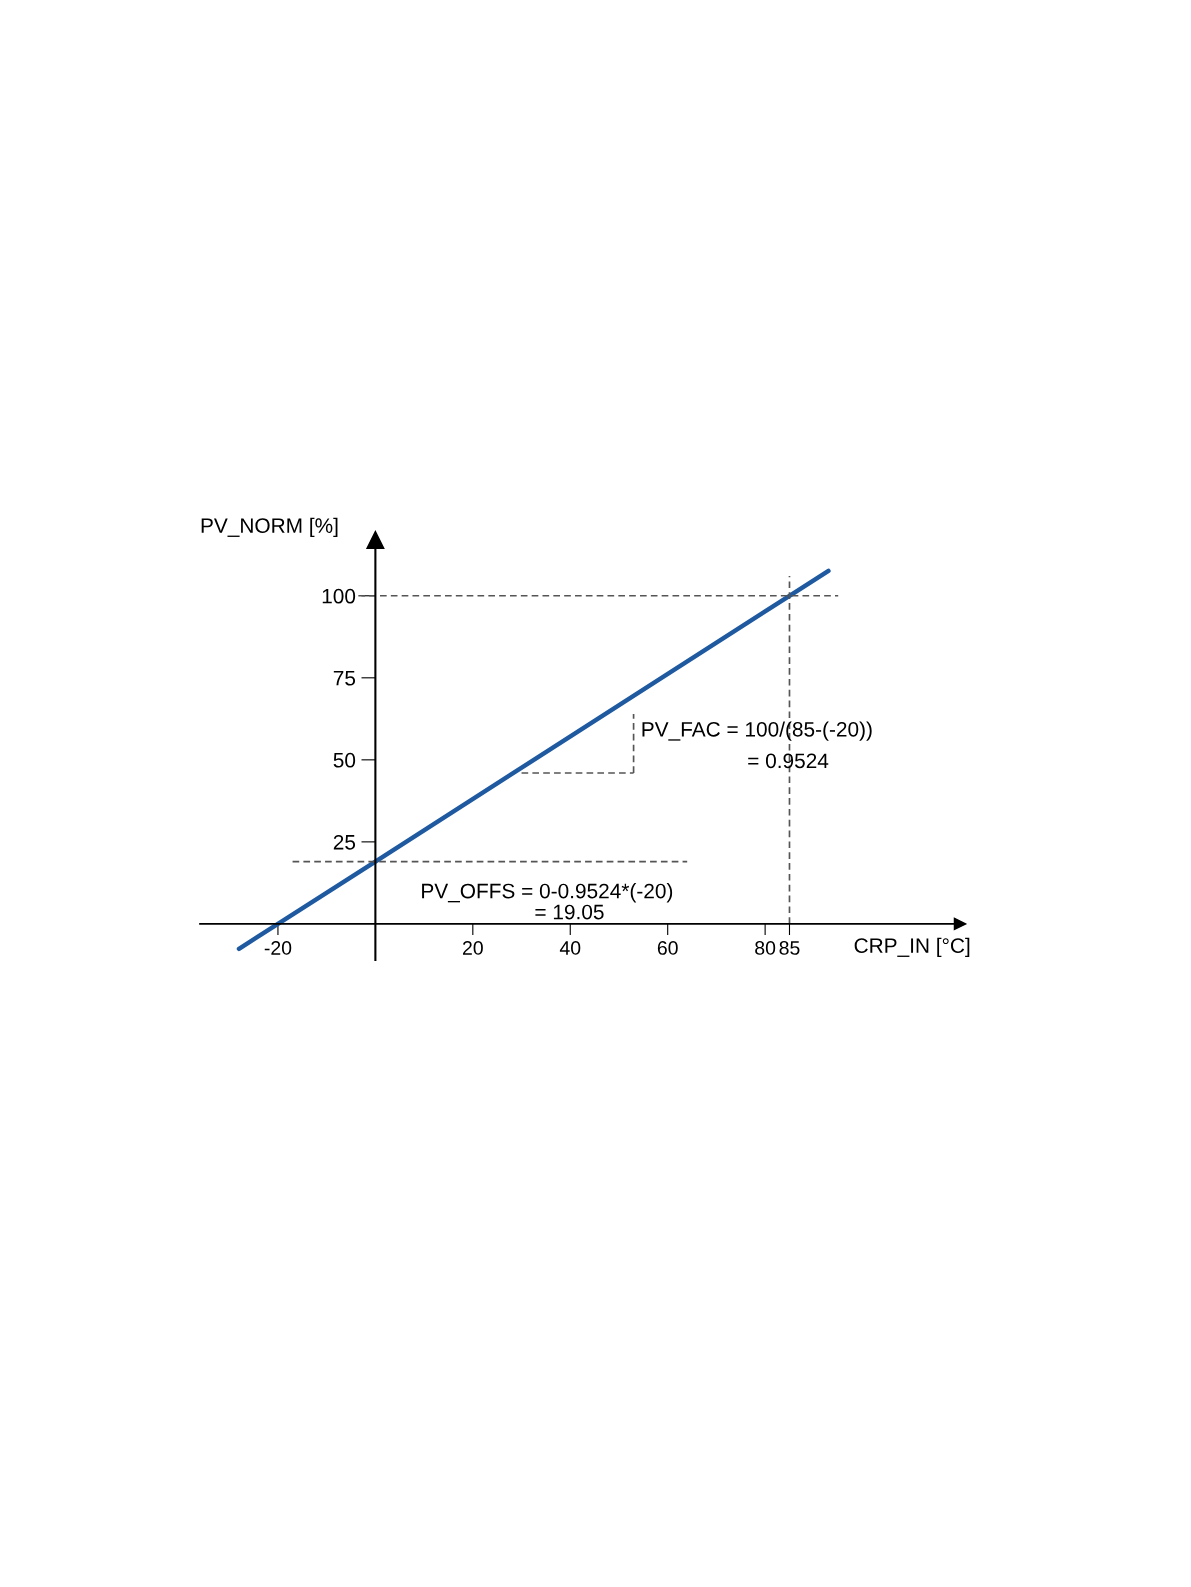 This screenshot has height=1587, width=1191. I want to click on x-tick-label: 85, so click(789, 948).